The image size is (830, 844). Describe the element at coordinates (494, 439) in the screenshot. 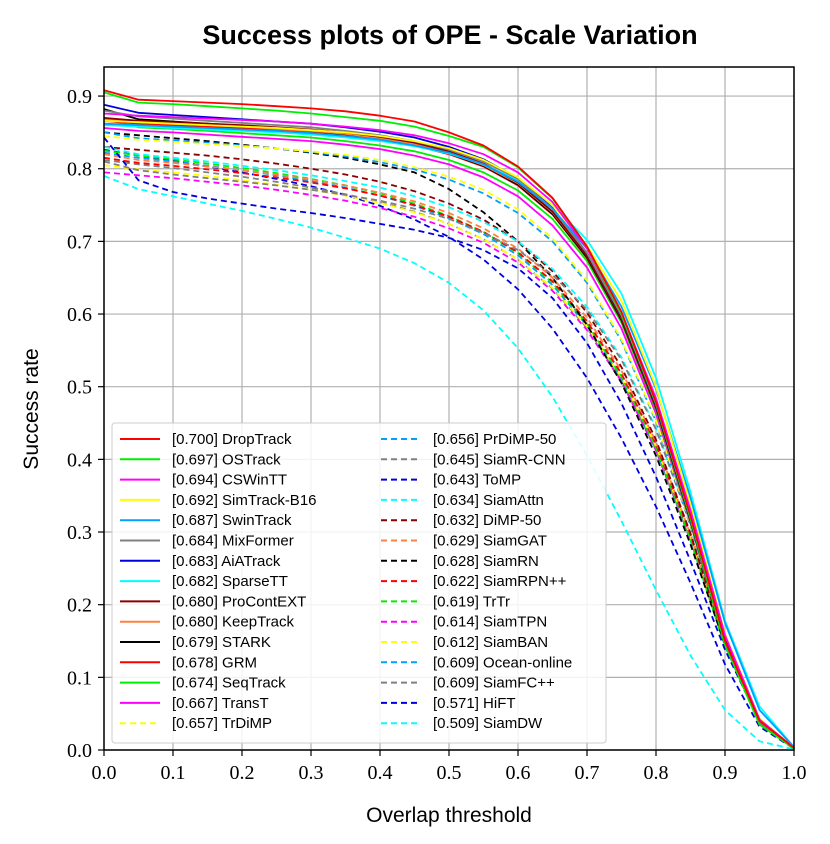

I see `legend-label: [0.656] PrDiMP-50` at that location.